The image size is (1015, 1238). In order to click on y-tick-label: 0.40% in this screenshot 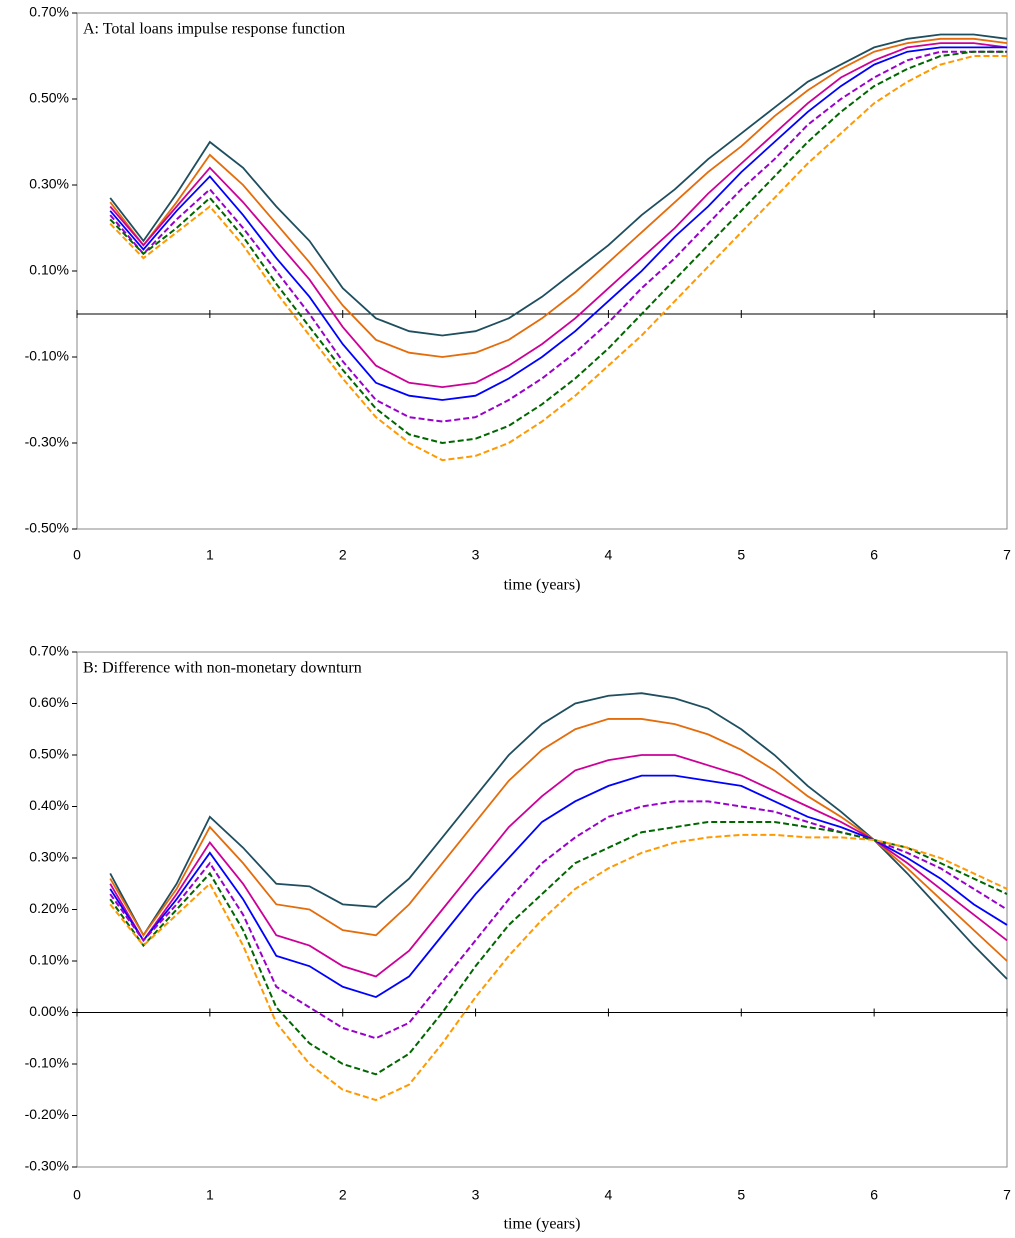, I will do `click(49, 805)`.